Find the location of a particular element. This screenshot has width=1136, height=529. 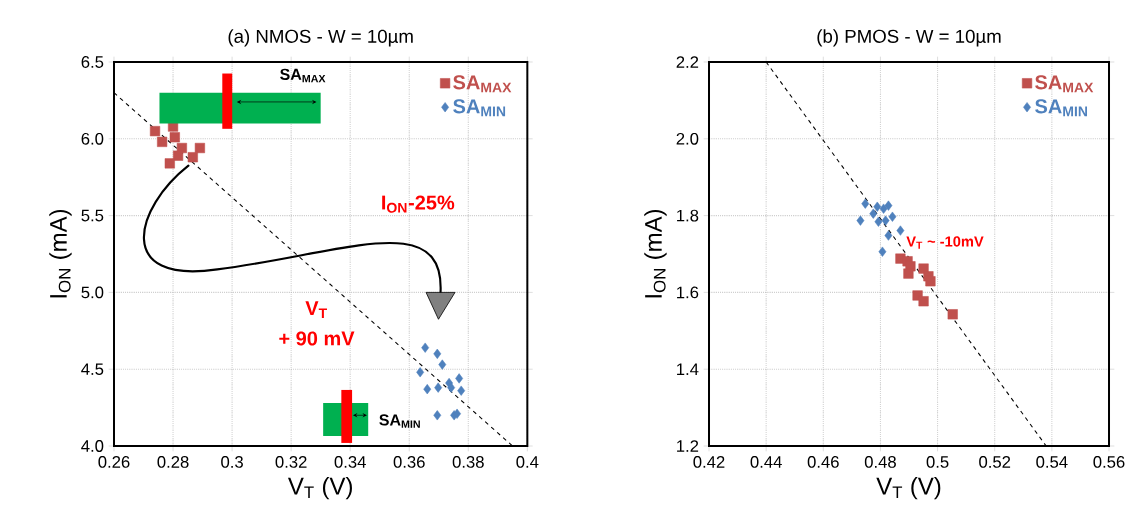

y-tick-label: 2.2 is located at coordinates (687, 62).